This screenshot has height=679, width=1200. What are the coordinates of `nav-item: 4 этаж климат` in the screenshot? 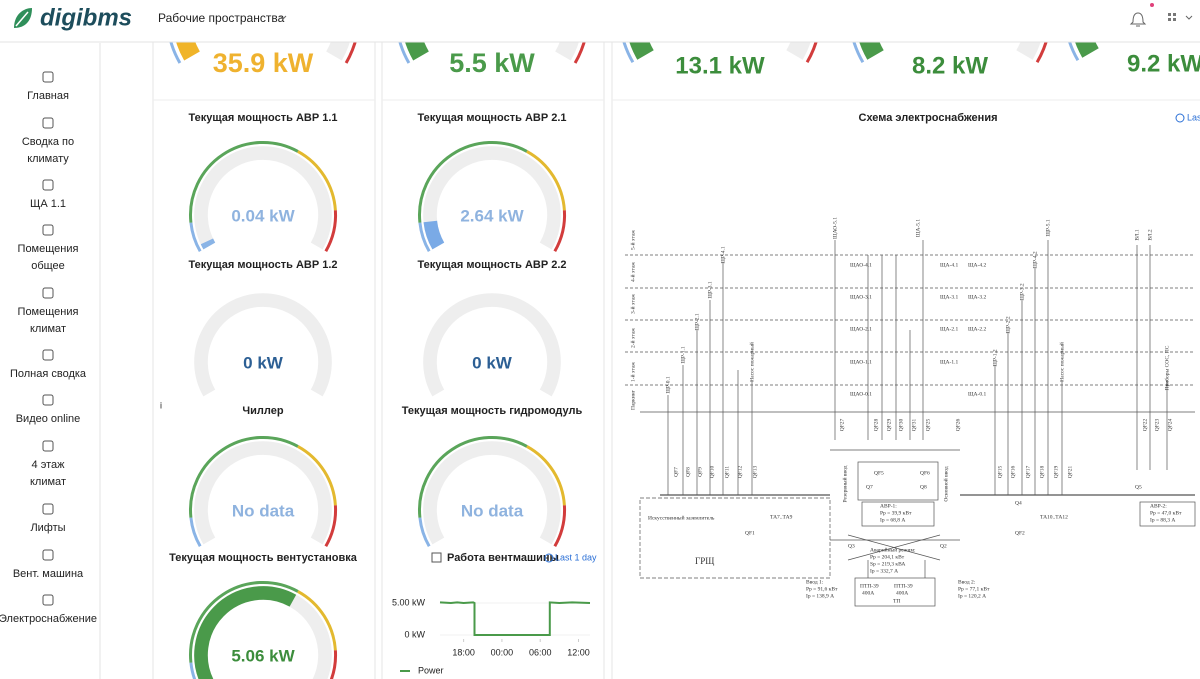 It's located at (48, 464).